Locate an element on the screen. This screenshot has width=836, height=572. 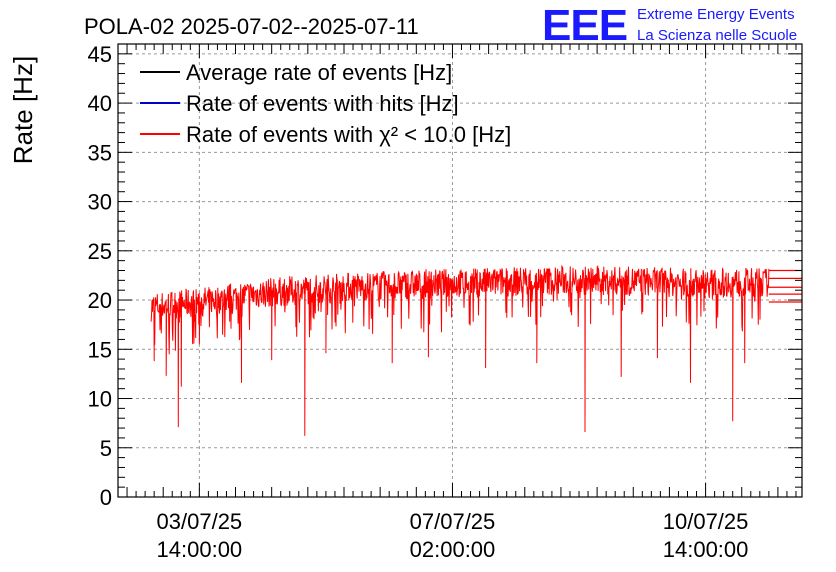
y-tick-label: 40 is located at coordinates (100, 103).